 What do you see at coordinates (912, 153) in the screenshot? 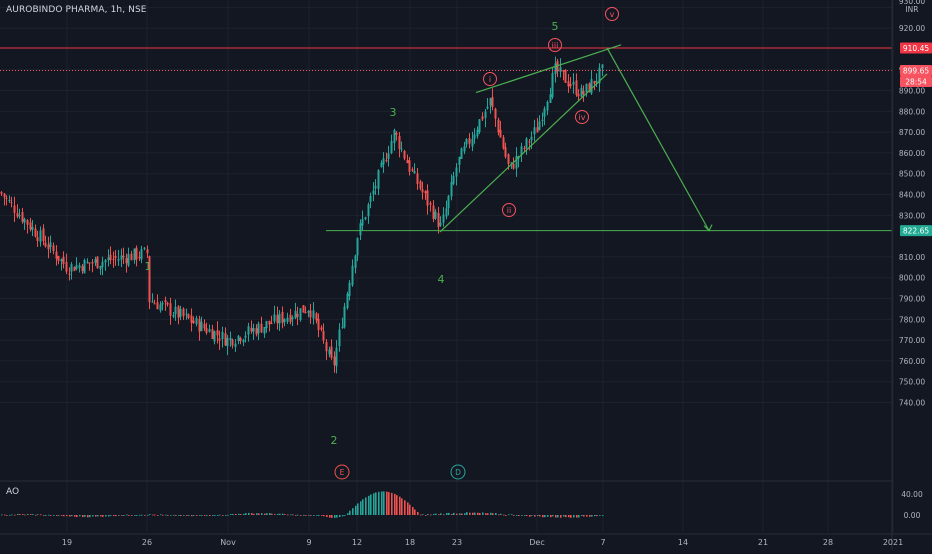
I see `price-tick-6: 860.00` at bounding box center [912, 153].